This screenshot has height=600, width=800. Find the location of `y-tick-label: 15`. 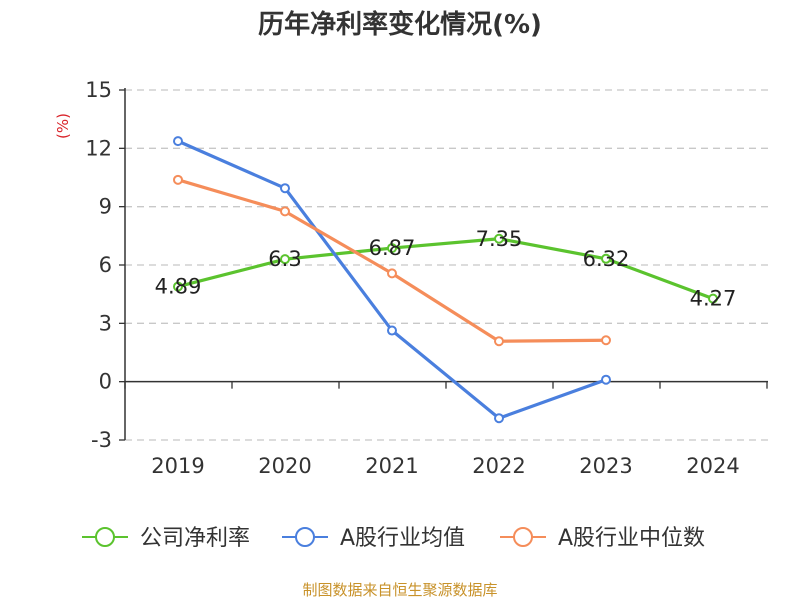

y-tick-label: 15 is located at coordinates (98, 90).